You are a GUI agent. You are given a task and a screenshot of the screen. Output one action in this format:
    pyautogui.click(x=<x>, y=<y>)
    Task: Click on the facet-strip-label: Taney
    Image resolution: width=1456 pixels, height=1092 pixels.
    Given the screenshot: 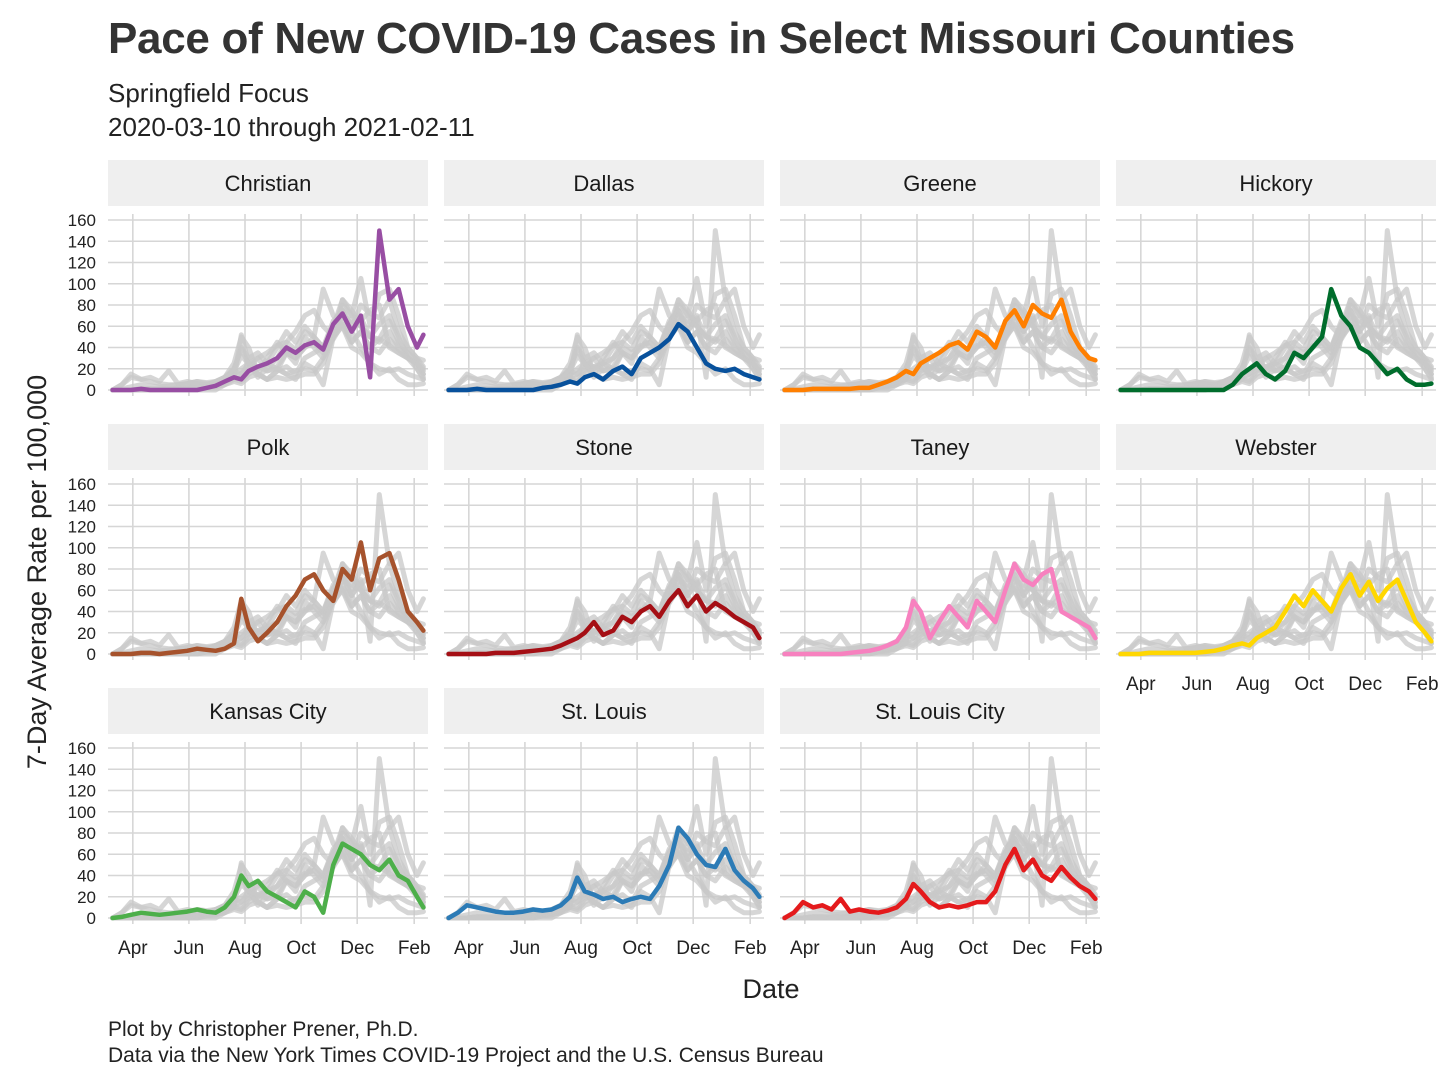 What is the action you would take?
    pyautogui.click(x=940, y=447)
    